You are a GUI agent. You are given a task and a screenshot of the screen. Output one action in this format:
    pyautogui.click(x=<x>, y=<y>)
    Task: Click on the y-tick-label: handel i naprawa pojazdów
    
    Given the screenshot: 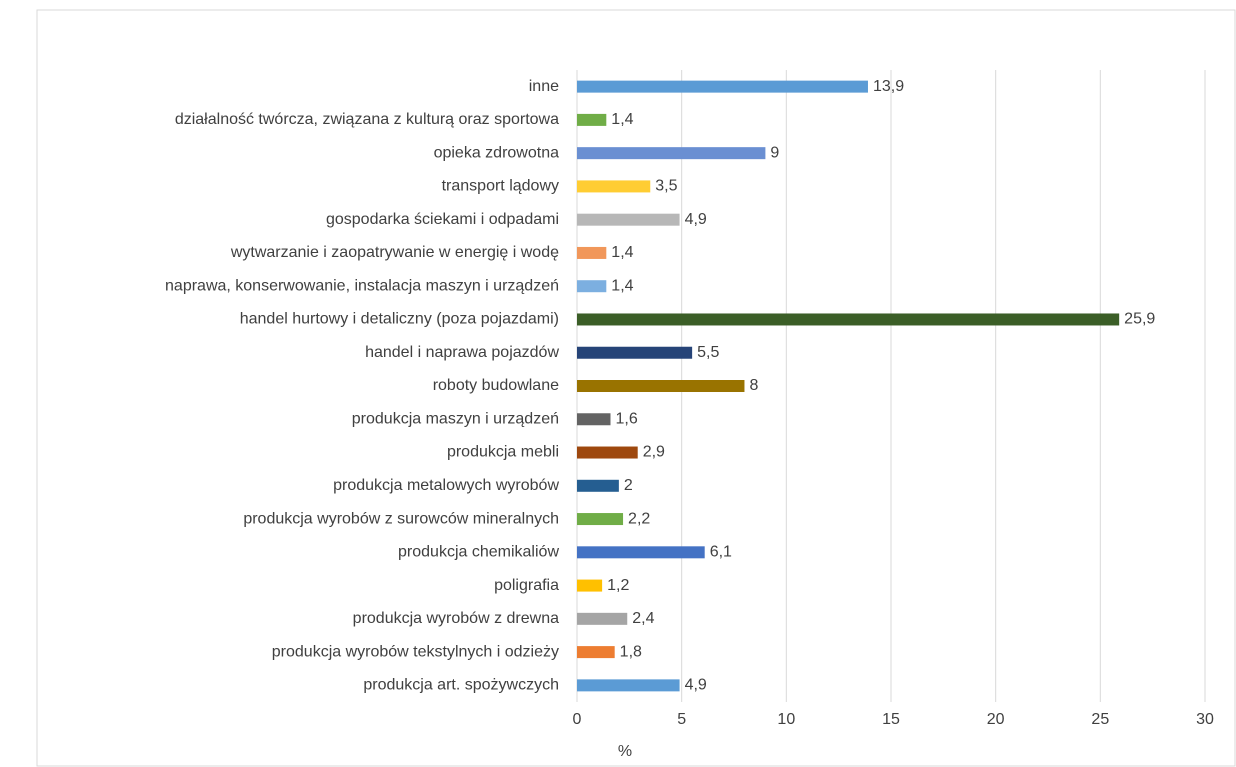 What is the action you would take?
    pyautogui.click(x=462, y=352)
    